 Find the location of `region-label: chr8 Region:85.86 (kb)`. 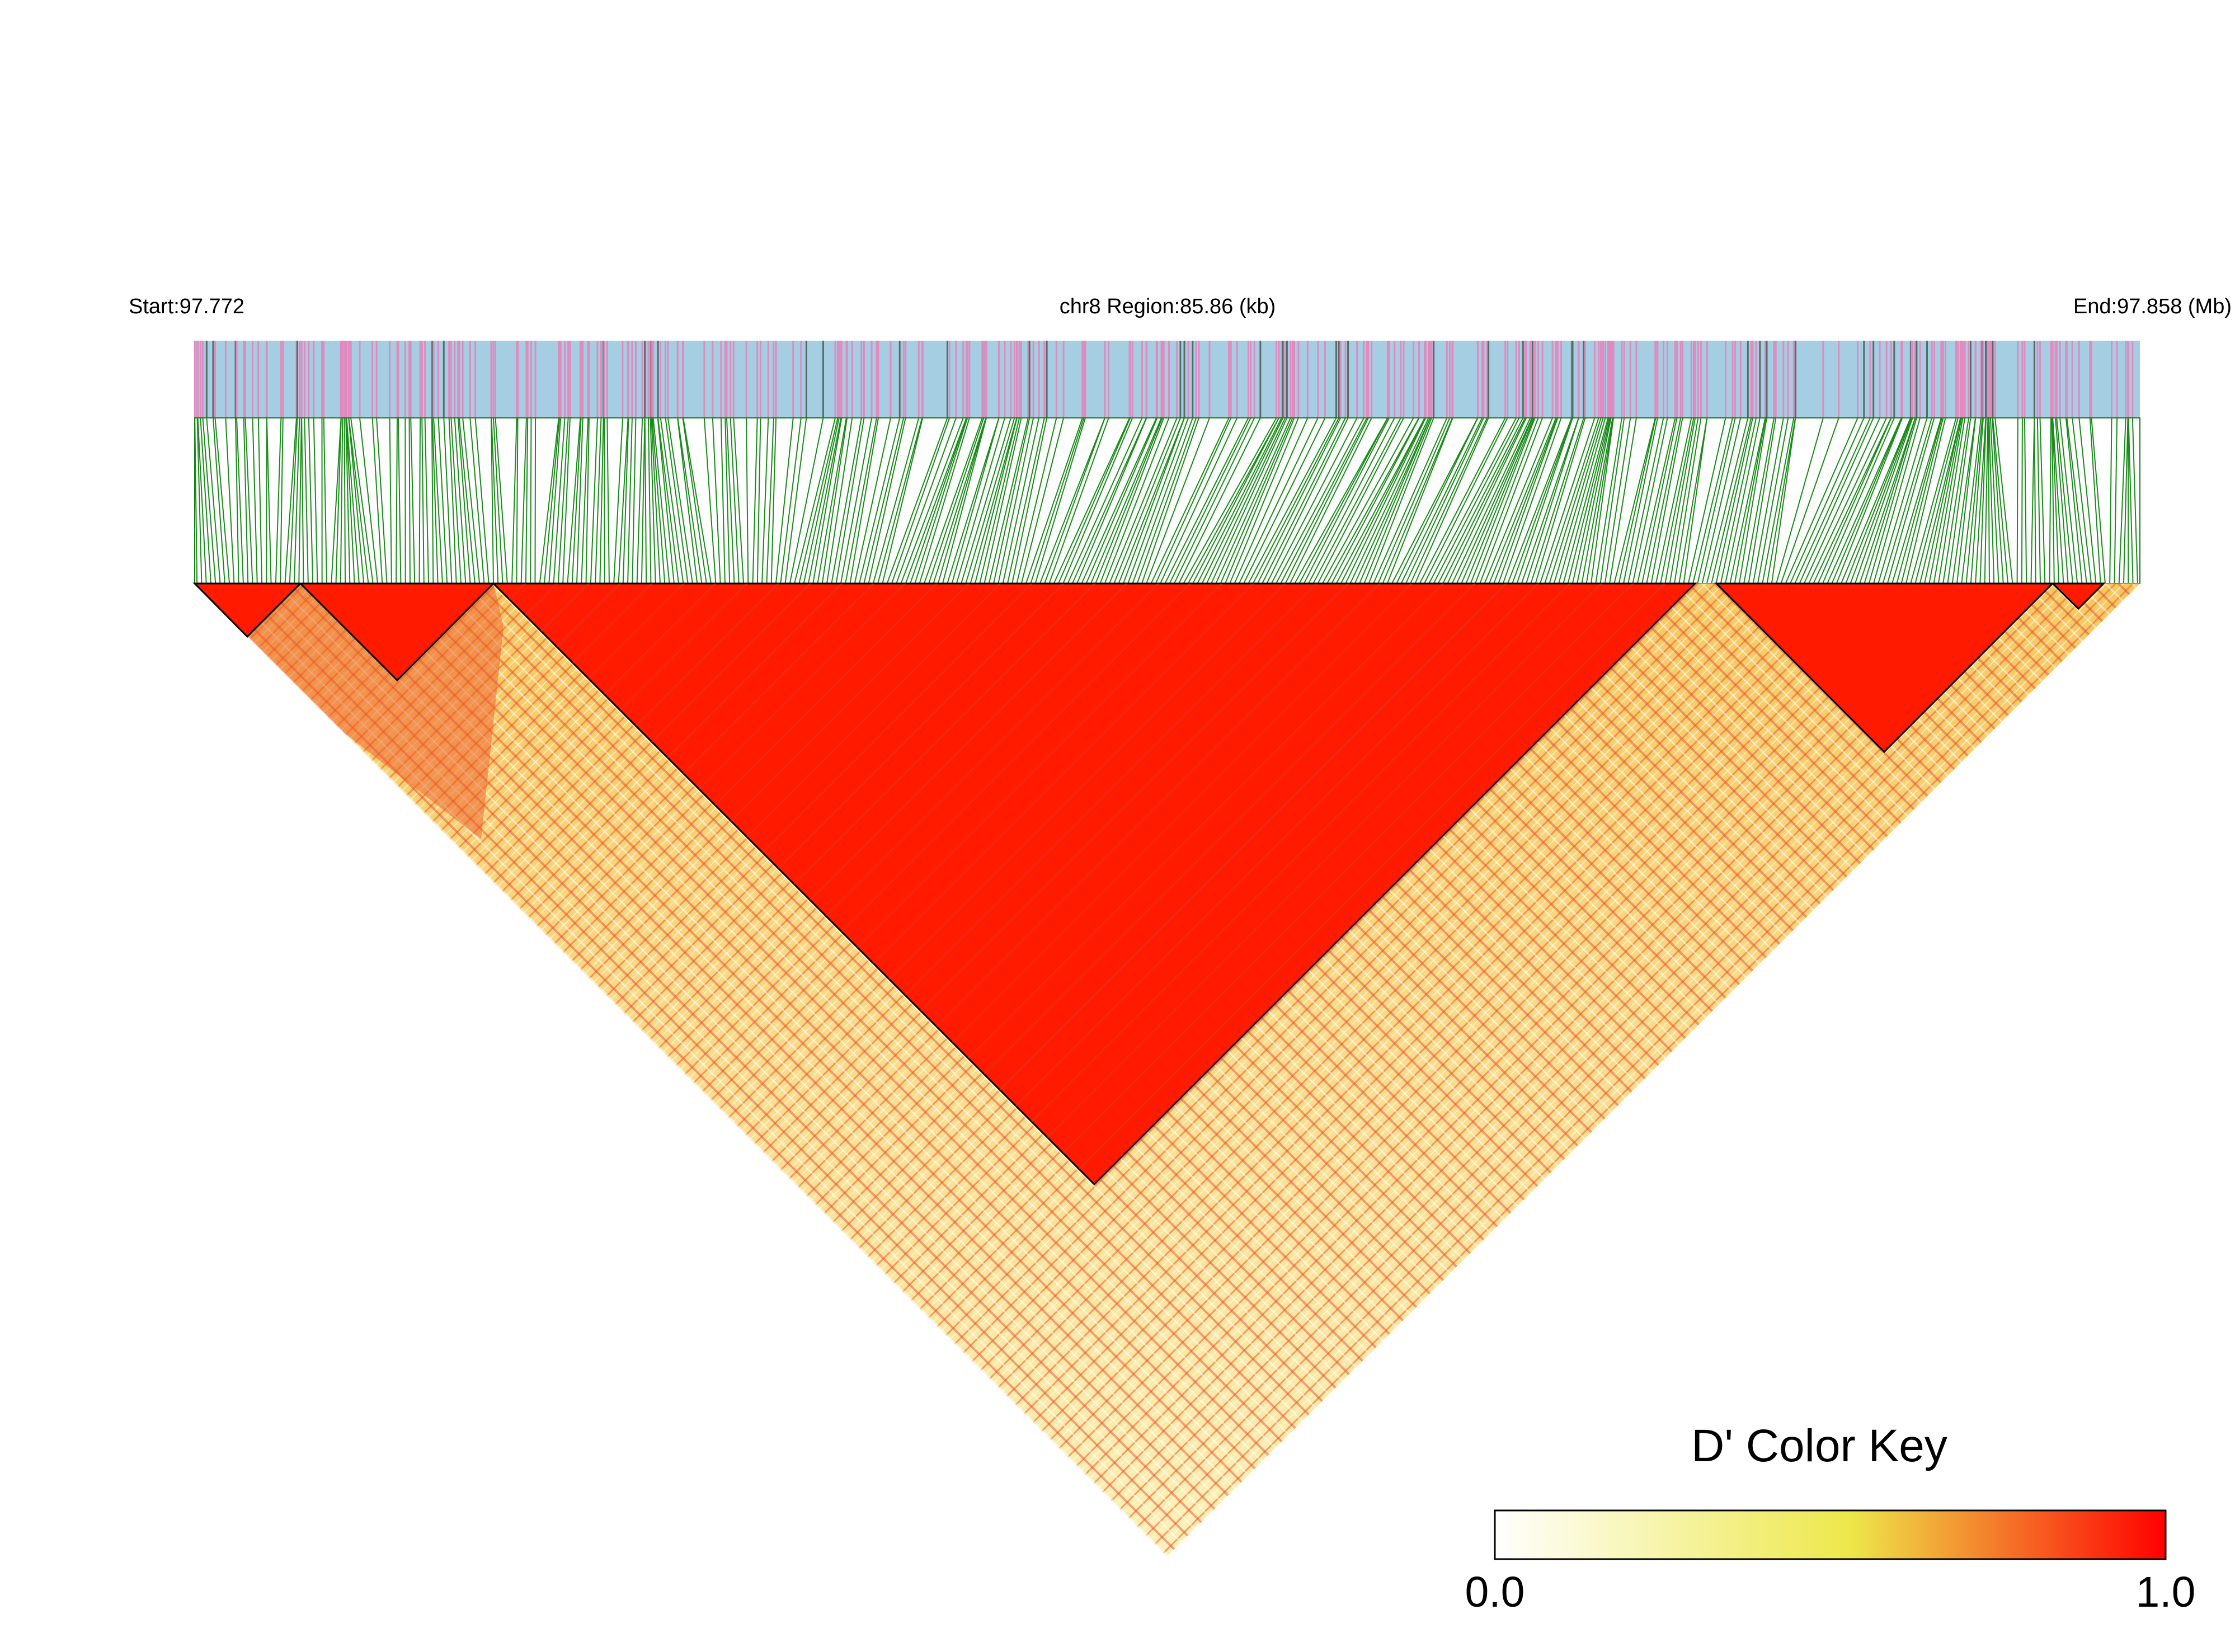

region-label: chr8 Region:85.86 (kb) is located at coordinates (1168, 306).